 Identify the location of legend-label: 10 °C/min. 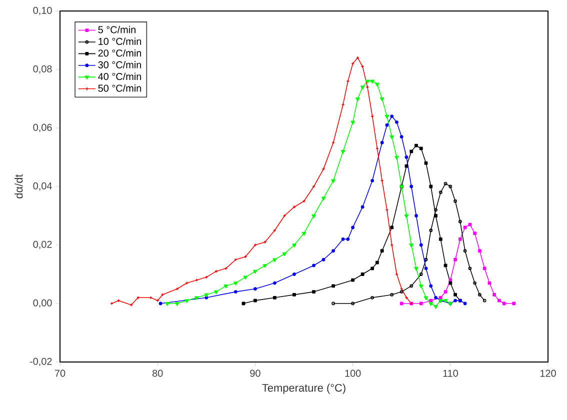
(120, 41).